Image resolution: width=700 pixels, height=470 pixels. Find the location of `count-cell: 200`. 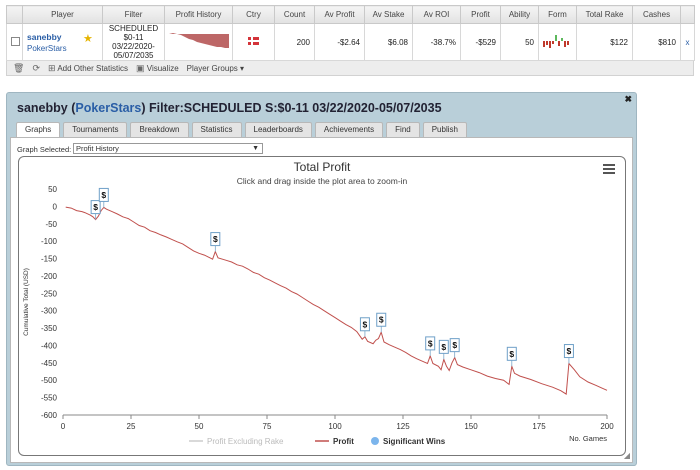

count-cell: 200 is located at coordinates (294, 42).